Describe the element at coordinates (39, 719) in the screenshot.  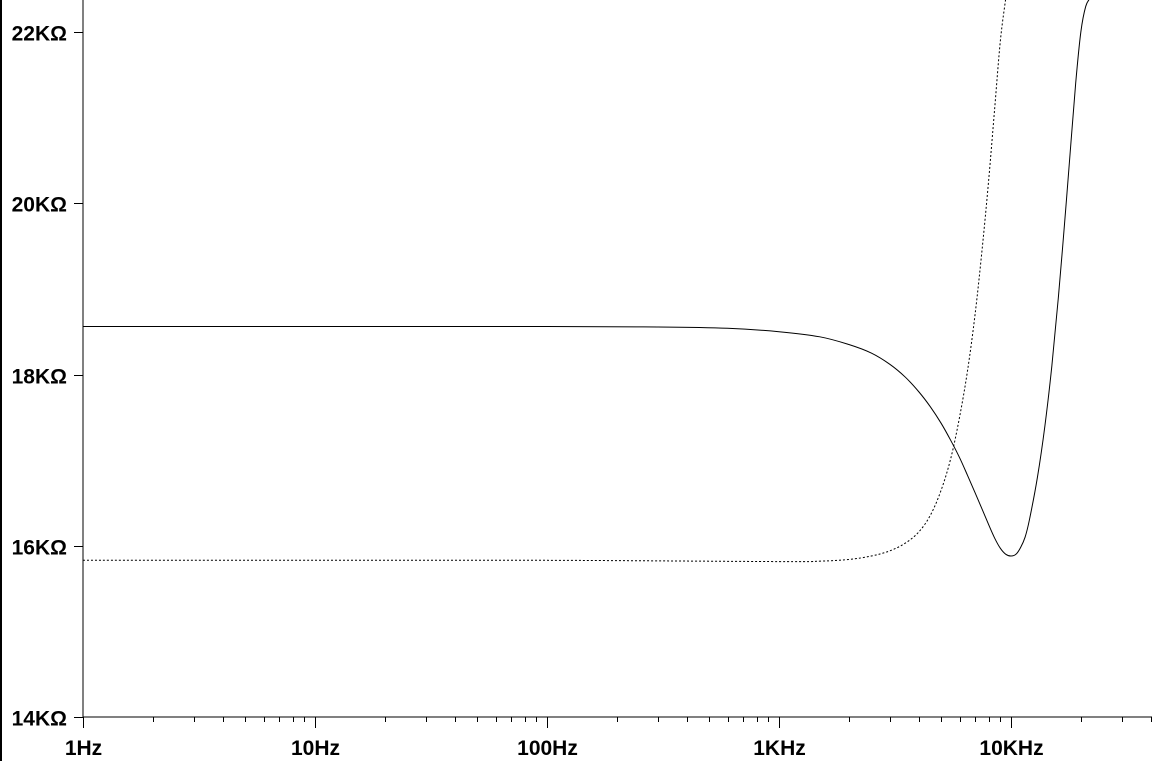
I see `y-tick-label-0: 14KΩ` at that location.